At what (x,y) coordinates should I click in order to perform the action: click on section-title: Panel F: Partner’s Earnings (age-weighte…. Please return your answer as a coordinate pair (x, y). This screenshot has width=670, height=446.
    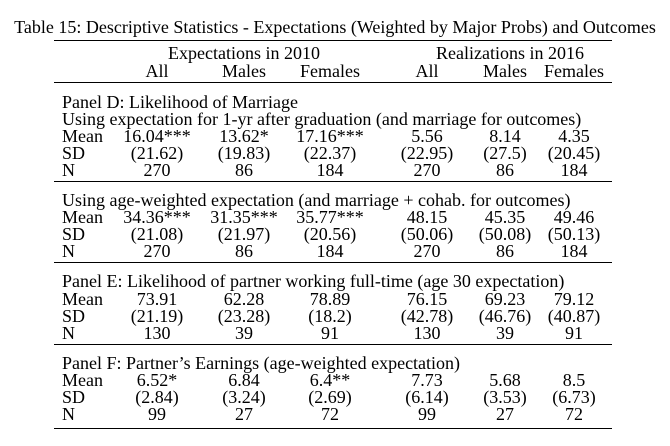
    Looking at the image, I should click on (261, 363).